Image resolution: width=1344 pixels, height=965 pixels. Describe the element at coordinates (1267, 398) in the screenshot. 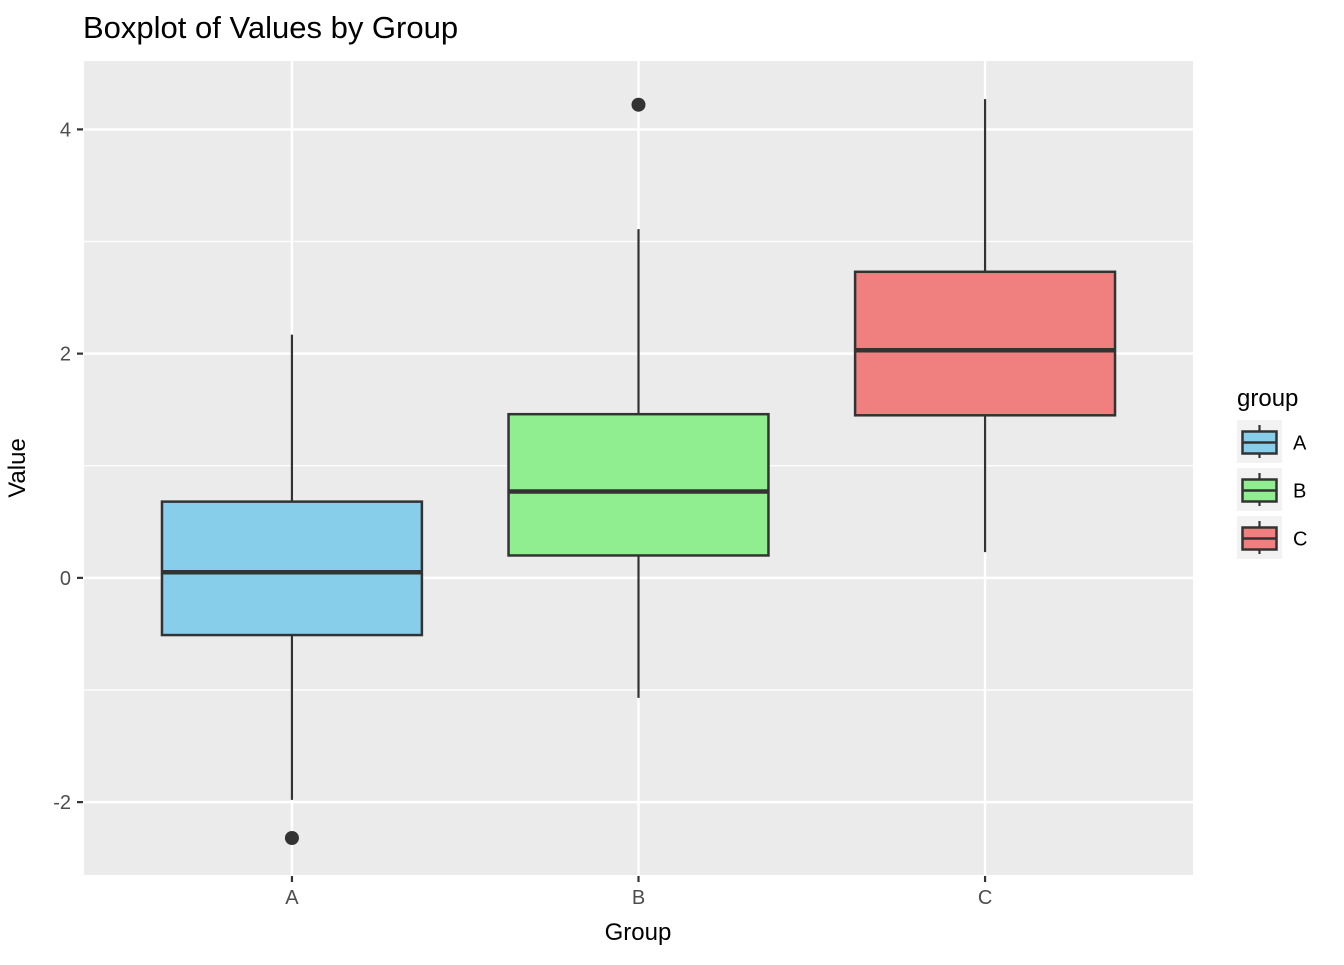

I see `legend-title: group` at that location.